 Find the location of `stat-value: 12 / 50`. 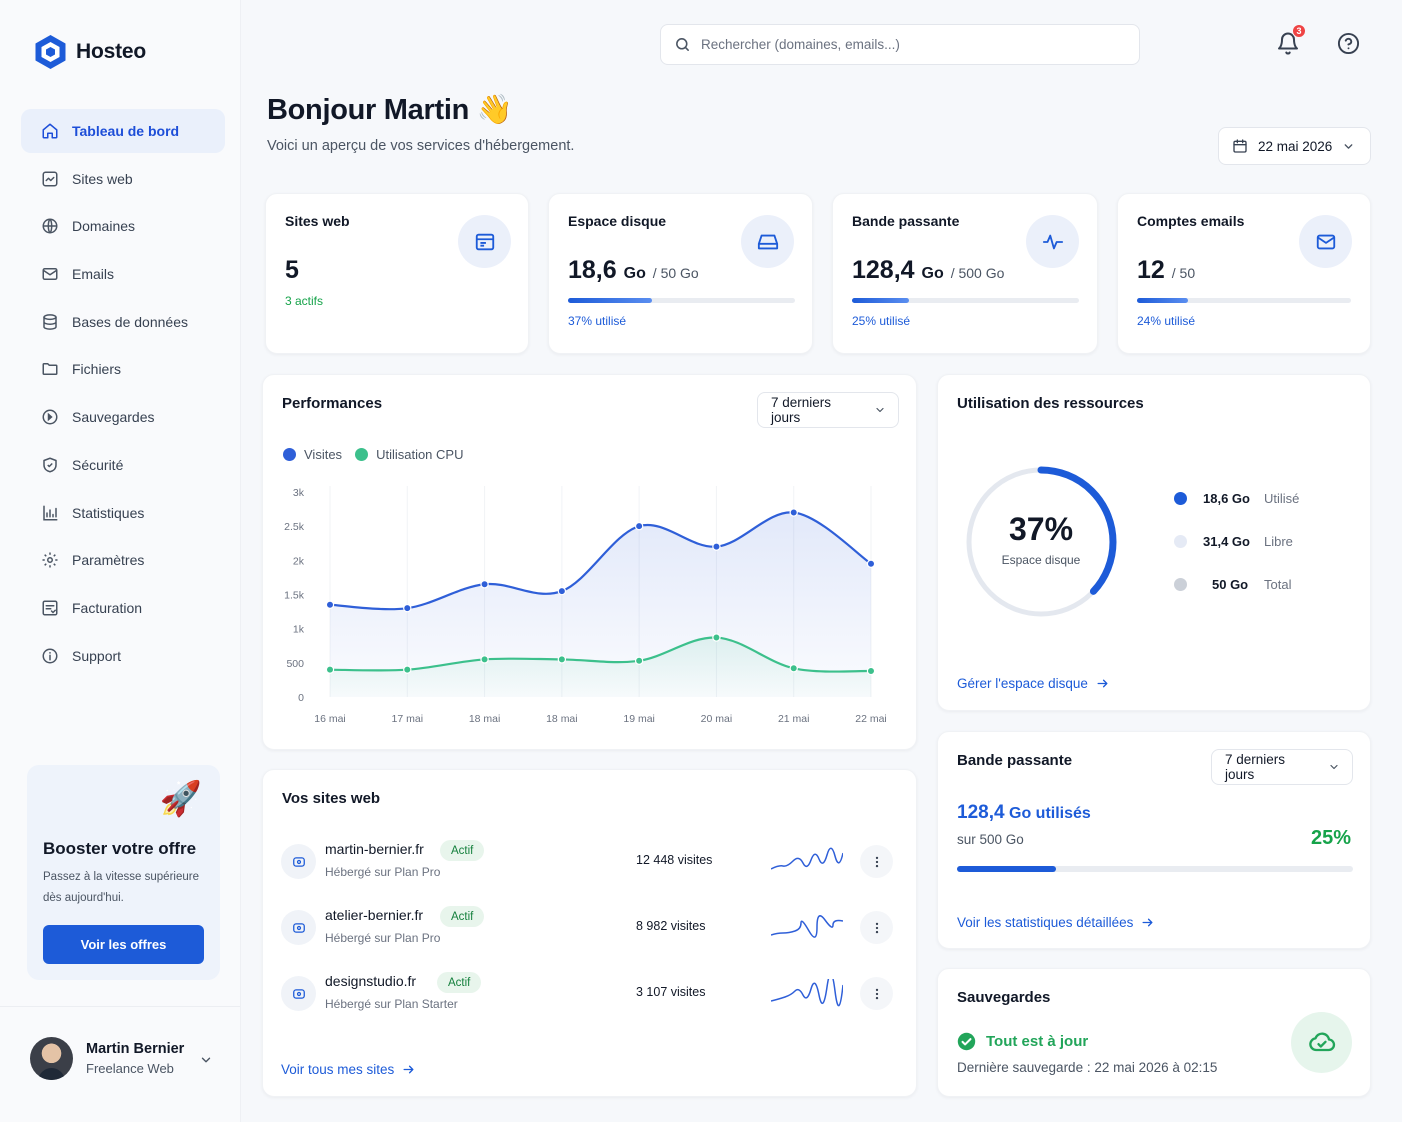

stat-value: 12 / 50 is located at coordinates (1166, 270).